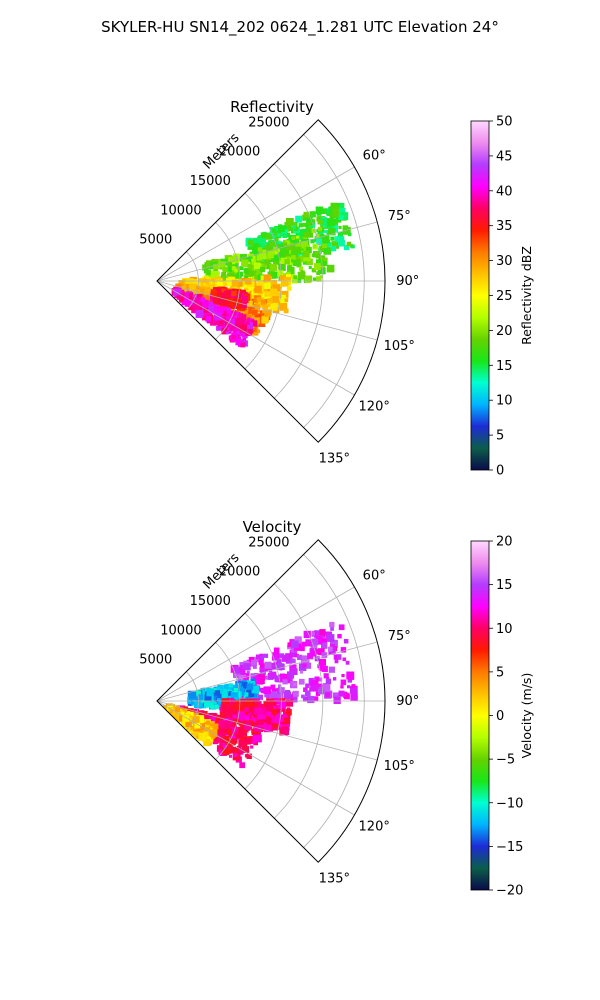 The width and height of the screenshot is (600, 1000). Describe the element at coordinates (399, 766) in the screenshot. I see `azimuth-tick-label: 105°` at that location.